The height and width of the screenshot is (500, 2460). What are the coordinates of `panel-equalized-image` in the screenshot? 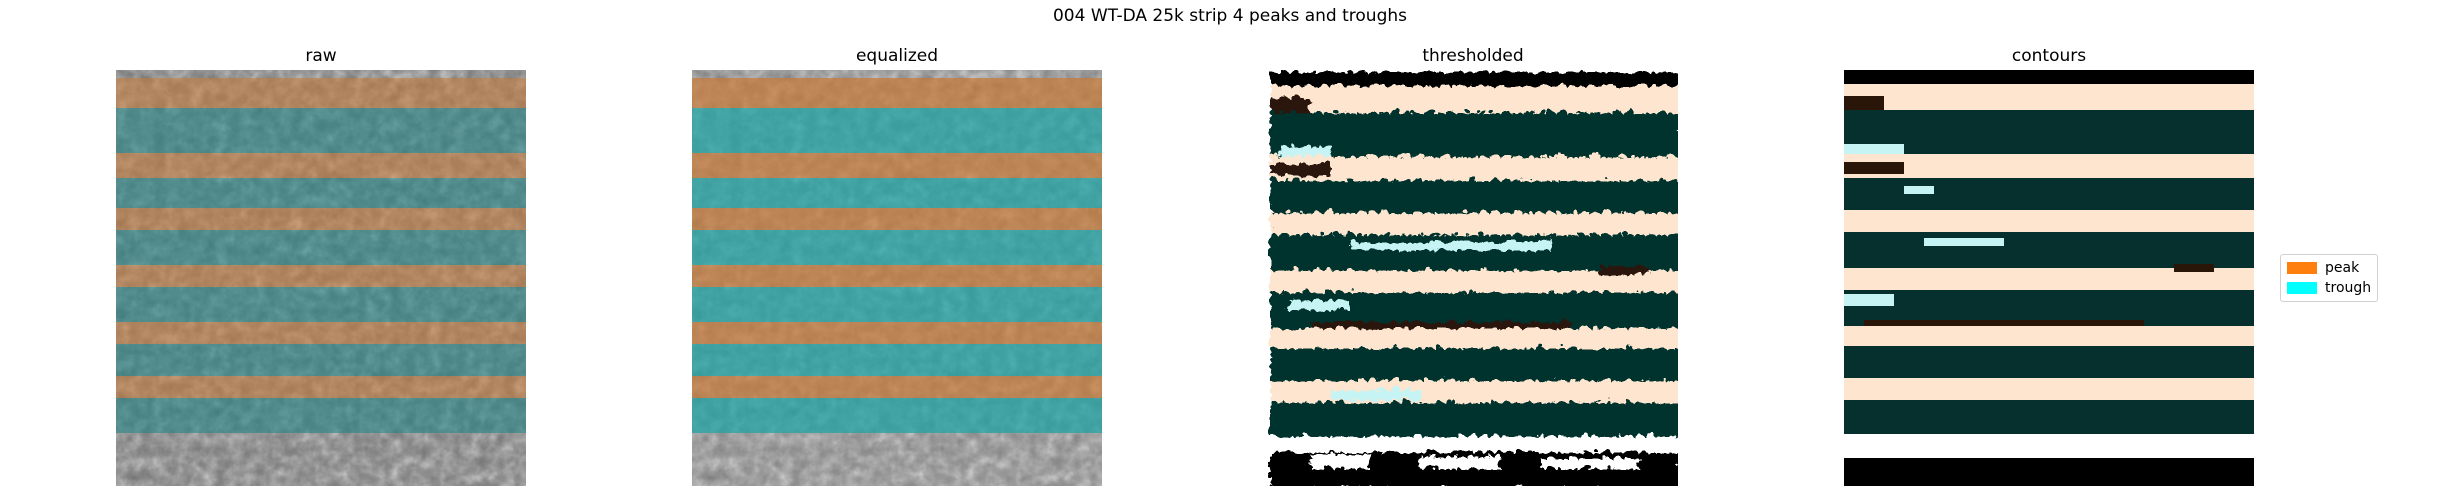 It's located at (897, 278).